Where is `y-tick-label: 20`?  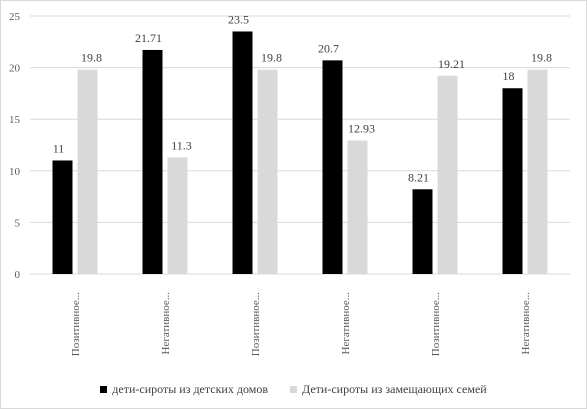
y-tick-label: 20 is located at coordinates (15, 69).